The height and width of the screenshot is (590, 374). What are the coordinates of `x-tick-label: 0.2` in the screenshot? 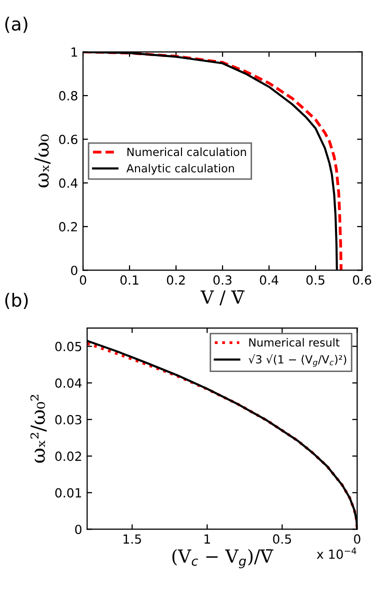 It's located at (175, 280).